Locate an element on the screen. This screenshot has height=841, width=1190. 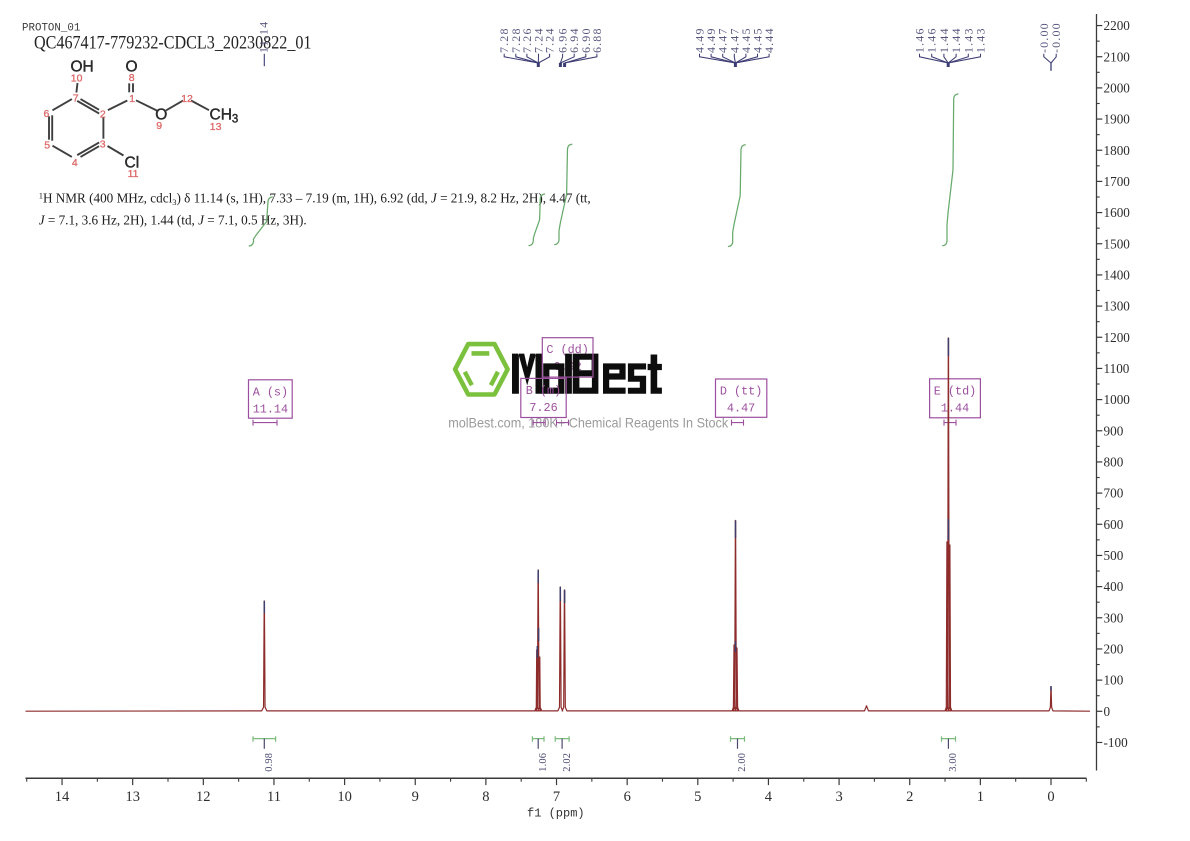
svg-text: 2200 is located at coordinates (1117, 25).